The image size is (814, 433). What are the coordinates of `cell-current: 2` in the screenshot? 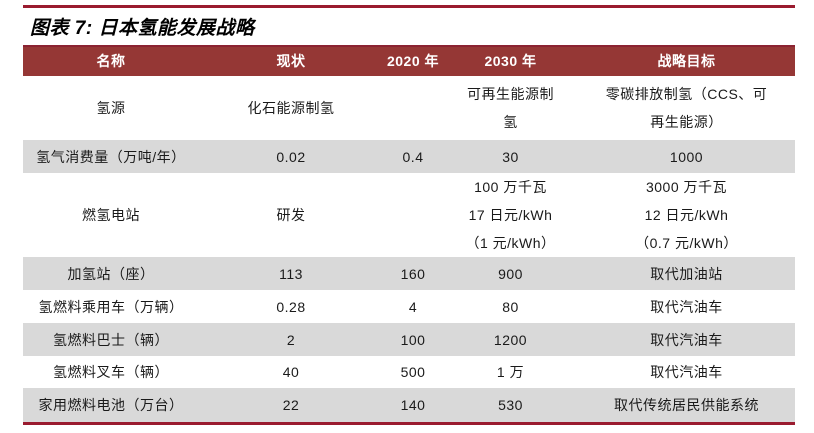 It's located at (291, 339).